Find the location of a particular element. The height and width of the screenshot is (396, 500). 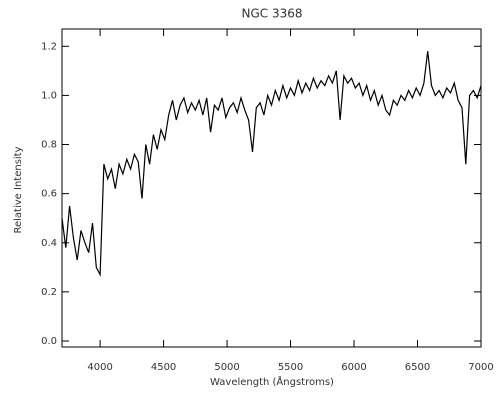

x-tick-label: 6000 is located at coordinates (353, 367).